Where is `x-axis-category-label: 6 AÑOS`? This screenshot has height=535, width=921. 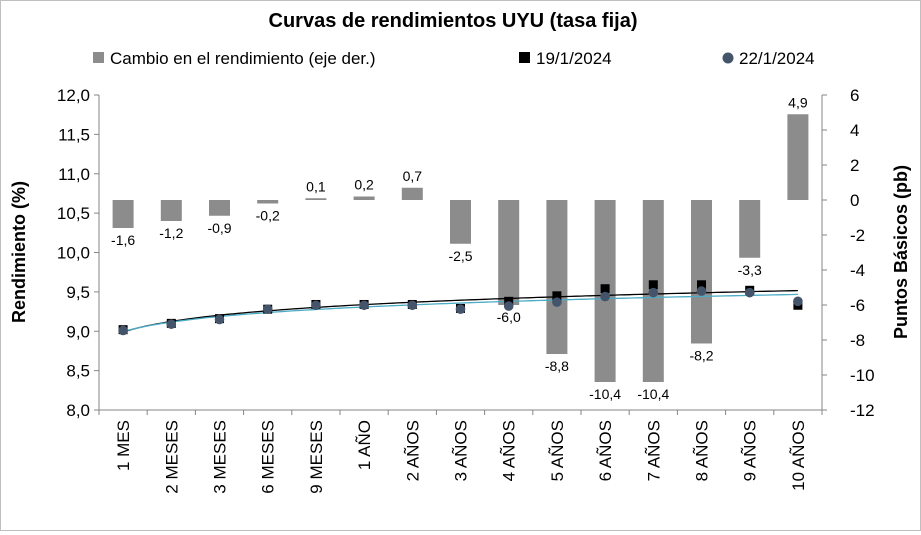 x-axis-category-label: 6 AÑOS is located at coordinates (605, 450).